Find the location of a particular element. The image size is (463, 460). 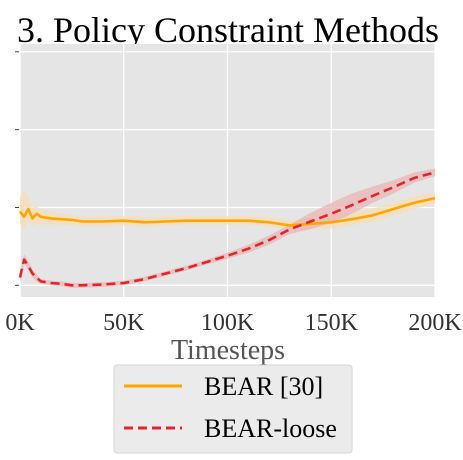

legend-label-bear-loose: BEAR-loose is located at coordinates (270, 428).